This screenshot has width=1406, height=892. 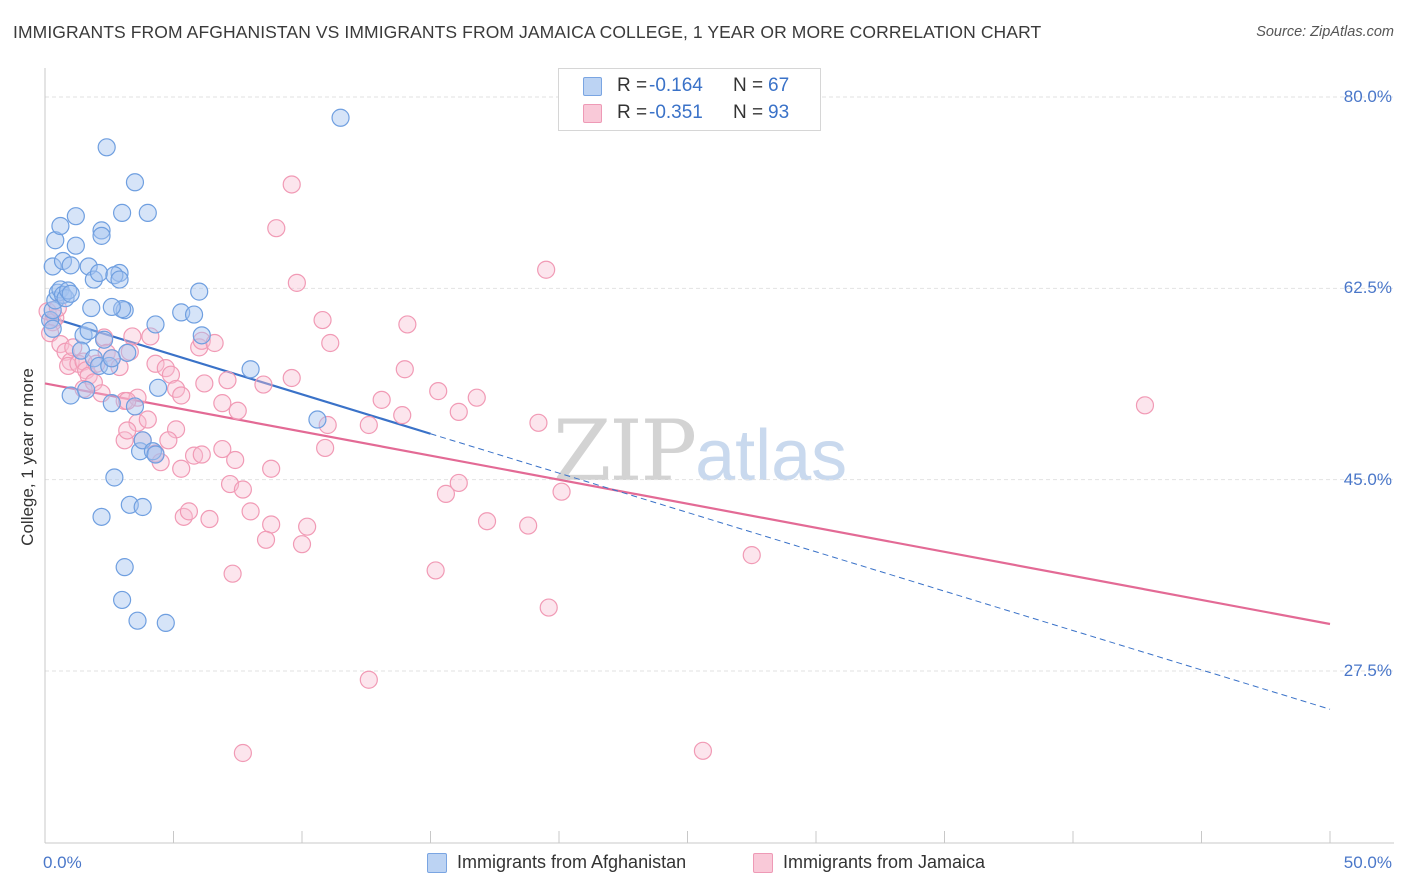 What do you see at coordinates (592, 113) in the screenshot?
I see `jamaica-swatch` at bounding box center [592, 113].